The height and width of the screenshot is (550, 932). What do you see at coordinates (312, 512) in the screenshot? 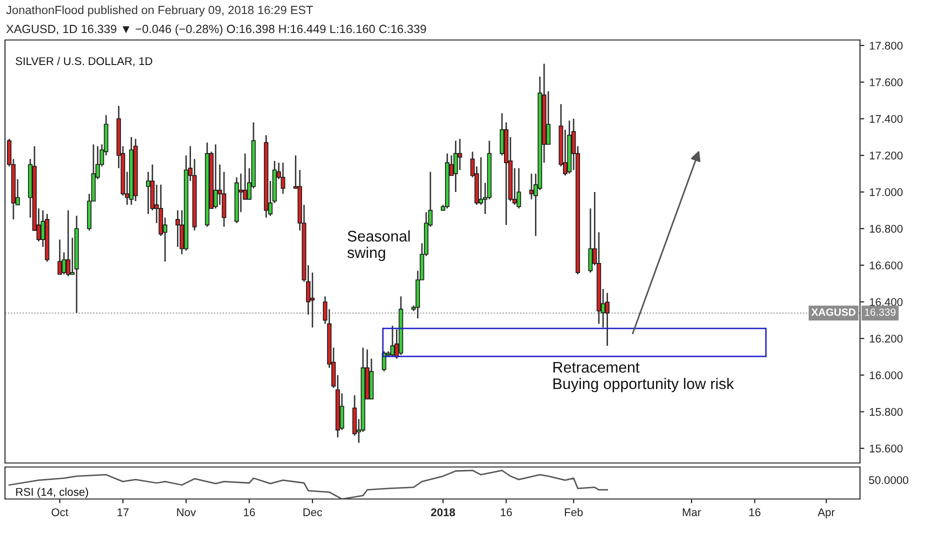
I see `x-tick-label: Dec` at bounding box center [312, 512].